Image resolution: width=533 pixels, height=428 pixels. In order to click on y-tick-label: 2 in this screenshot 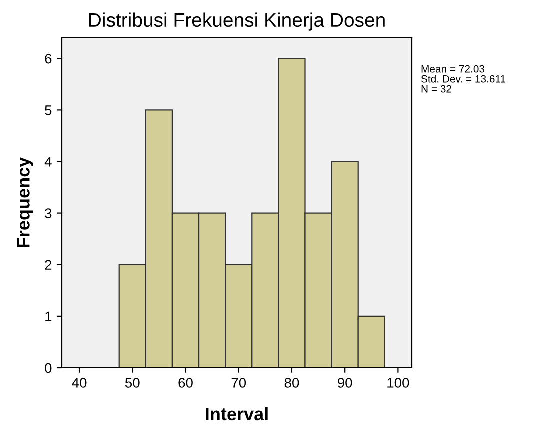, I will do `click(48, 265)`.